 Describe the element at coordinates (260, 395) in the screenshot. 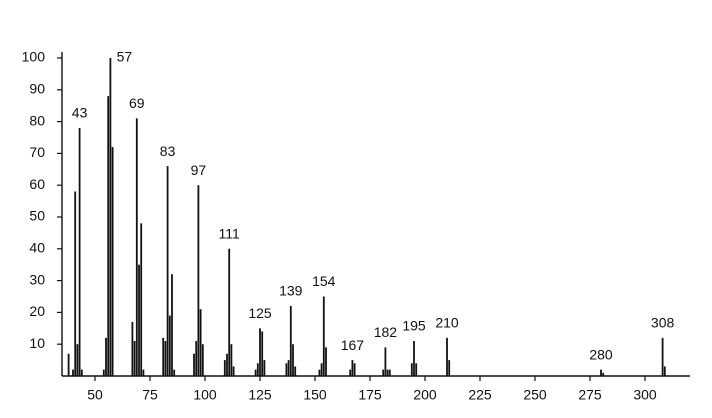

I see `x-tick-label: 125` at that location.